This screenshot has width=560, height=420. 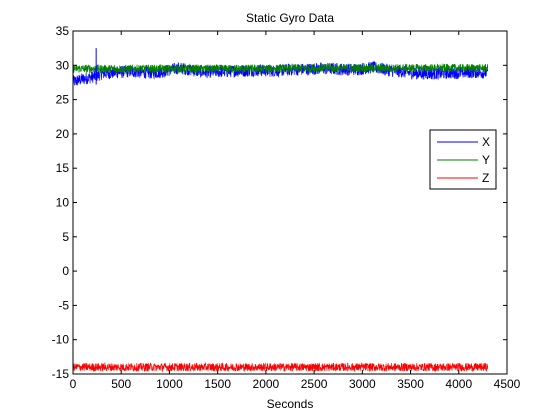 What do you see at coordinates (169, 384) in the screenshot?
I see `x-tick-label: 1000` at bounding box center [169, 384].